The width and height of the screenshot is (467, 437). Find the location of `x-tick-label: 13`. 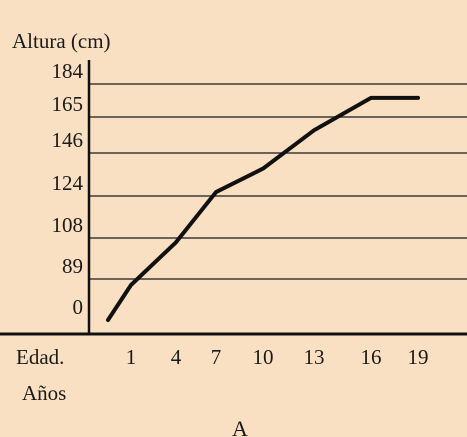

x-tick-label: 13 is located at coordinates (314, 357).